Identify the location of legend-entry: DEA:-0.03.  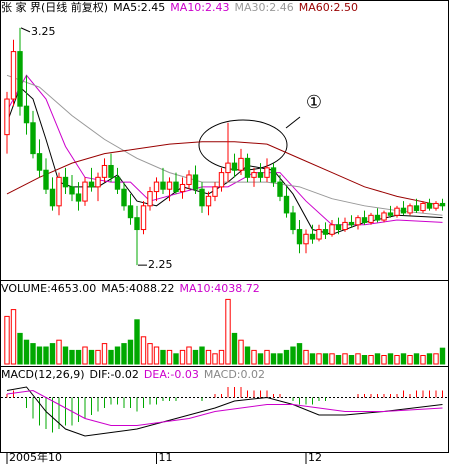
(171, 374).